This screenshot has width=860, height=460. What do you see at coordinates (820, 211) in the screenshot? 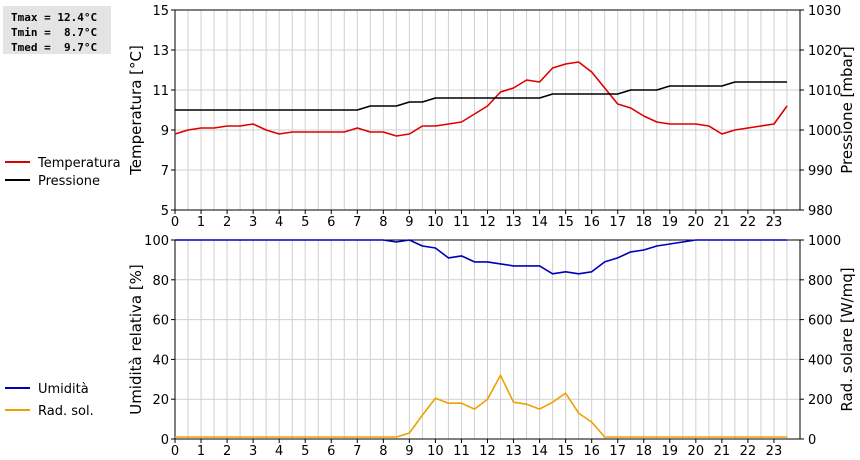
I see `y2-tick-label: 980` at bounding box center [820, 211].